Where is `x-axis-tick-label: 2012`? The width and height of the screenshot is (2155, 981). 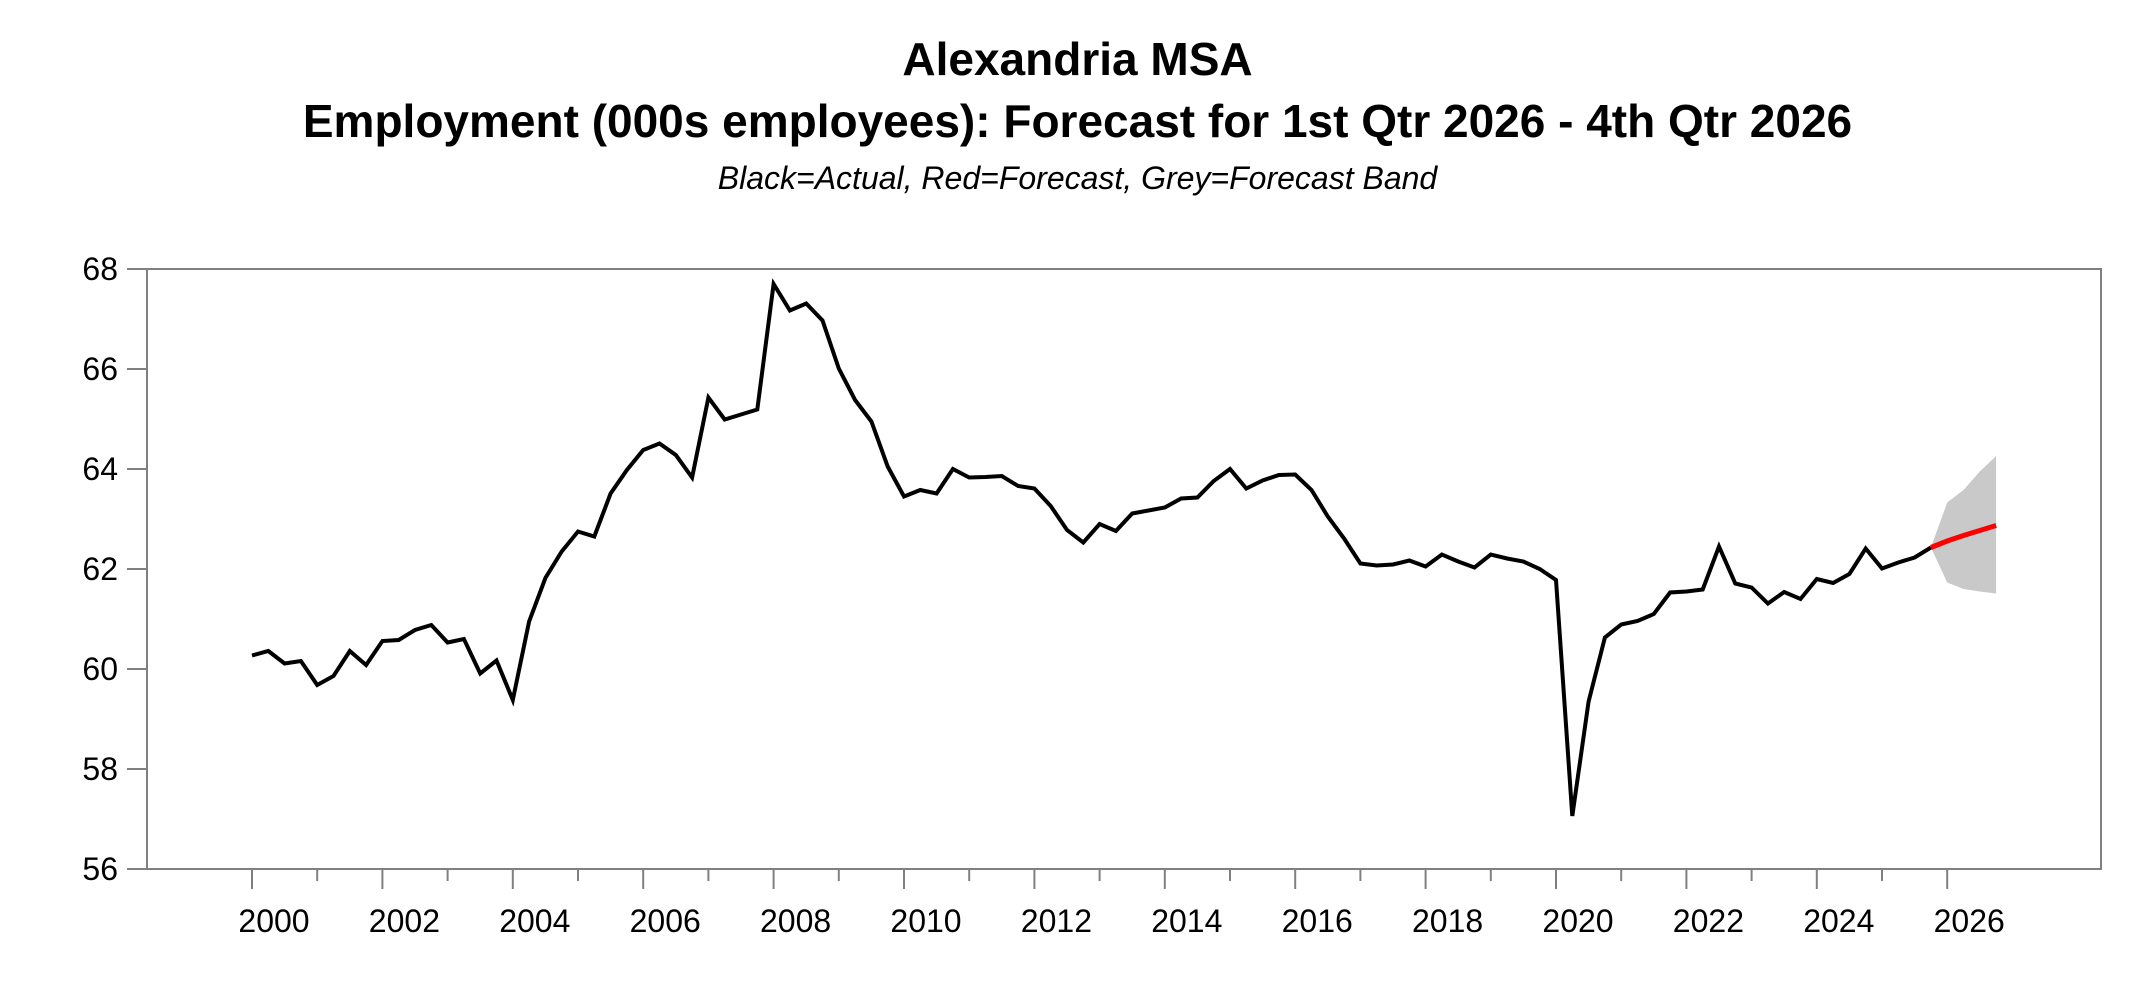 x-axis-tick-label: 2012 is located at coordinates (1056, 921).